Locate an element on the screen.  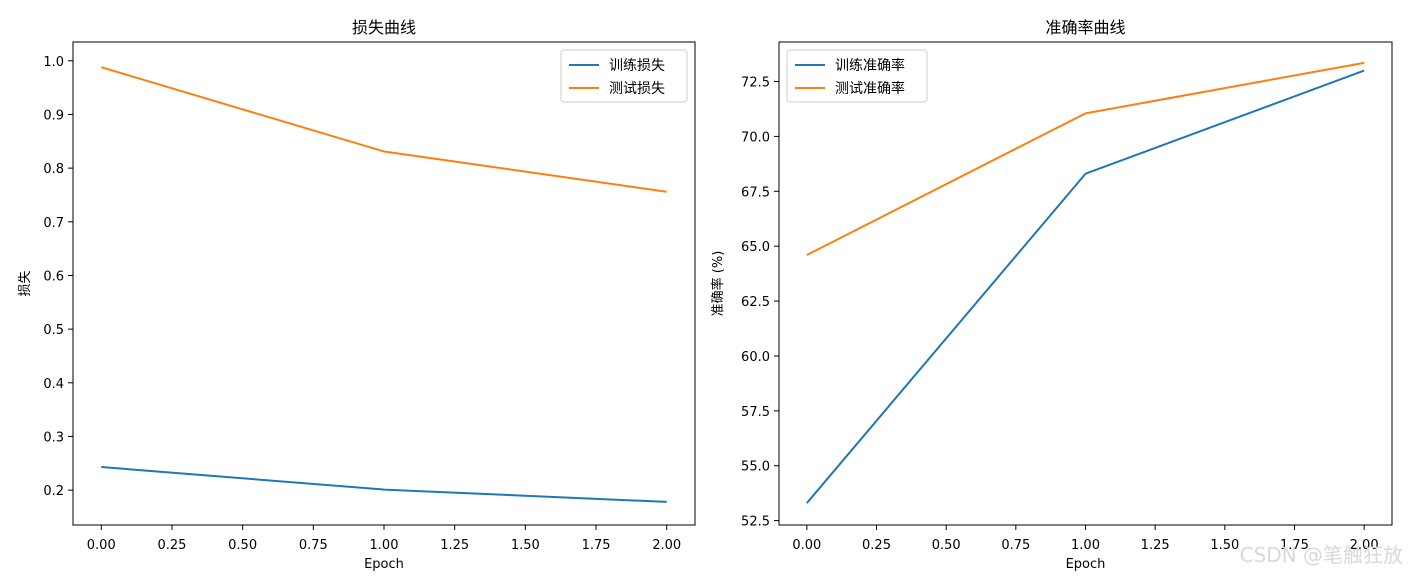
y-axis-label: 损失 is located at coordinates (25, 283).